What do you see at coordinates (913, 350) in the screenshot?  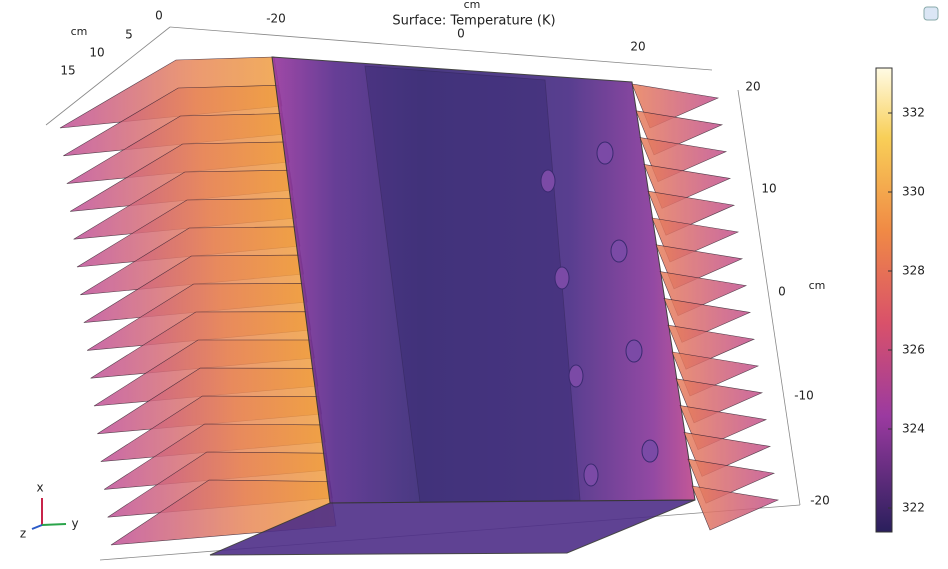 I see `colorbar-tick-label: 326` at bounding box center [913, 350].